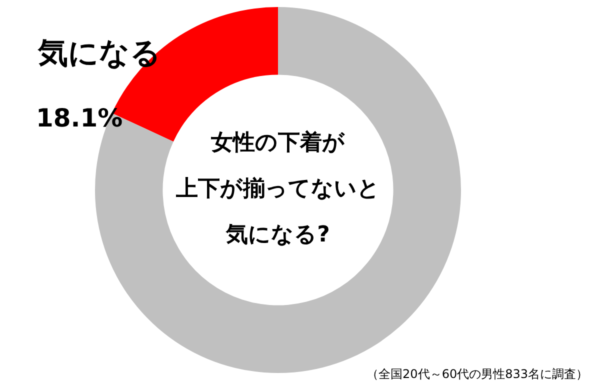 This screenshot has width=600, height=387. What do you see at coordinates (477, 374) in the screenshot?
I see `text: （全国20代～60代の男性833名に調査）` at bounding box center [477, 374].